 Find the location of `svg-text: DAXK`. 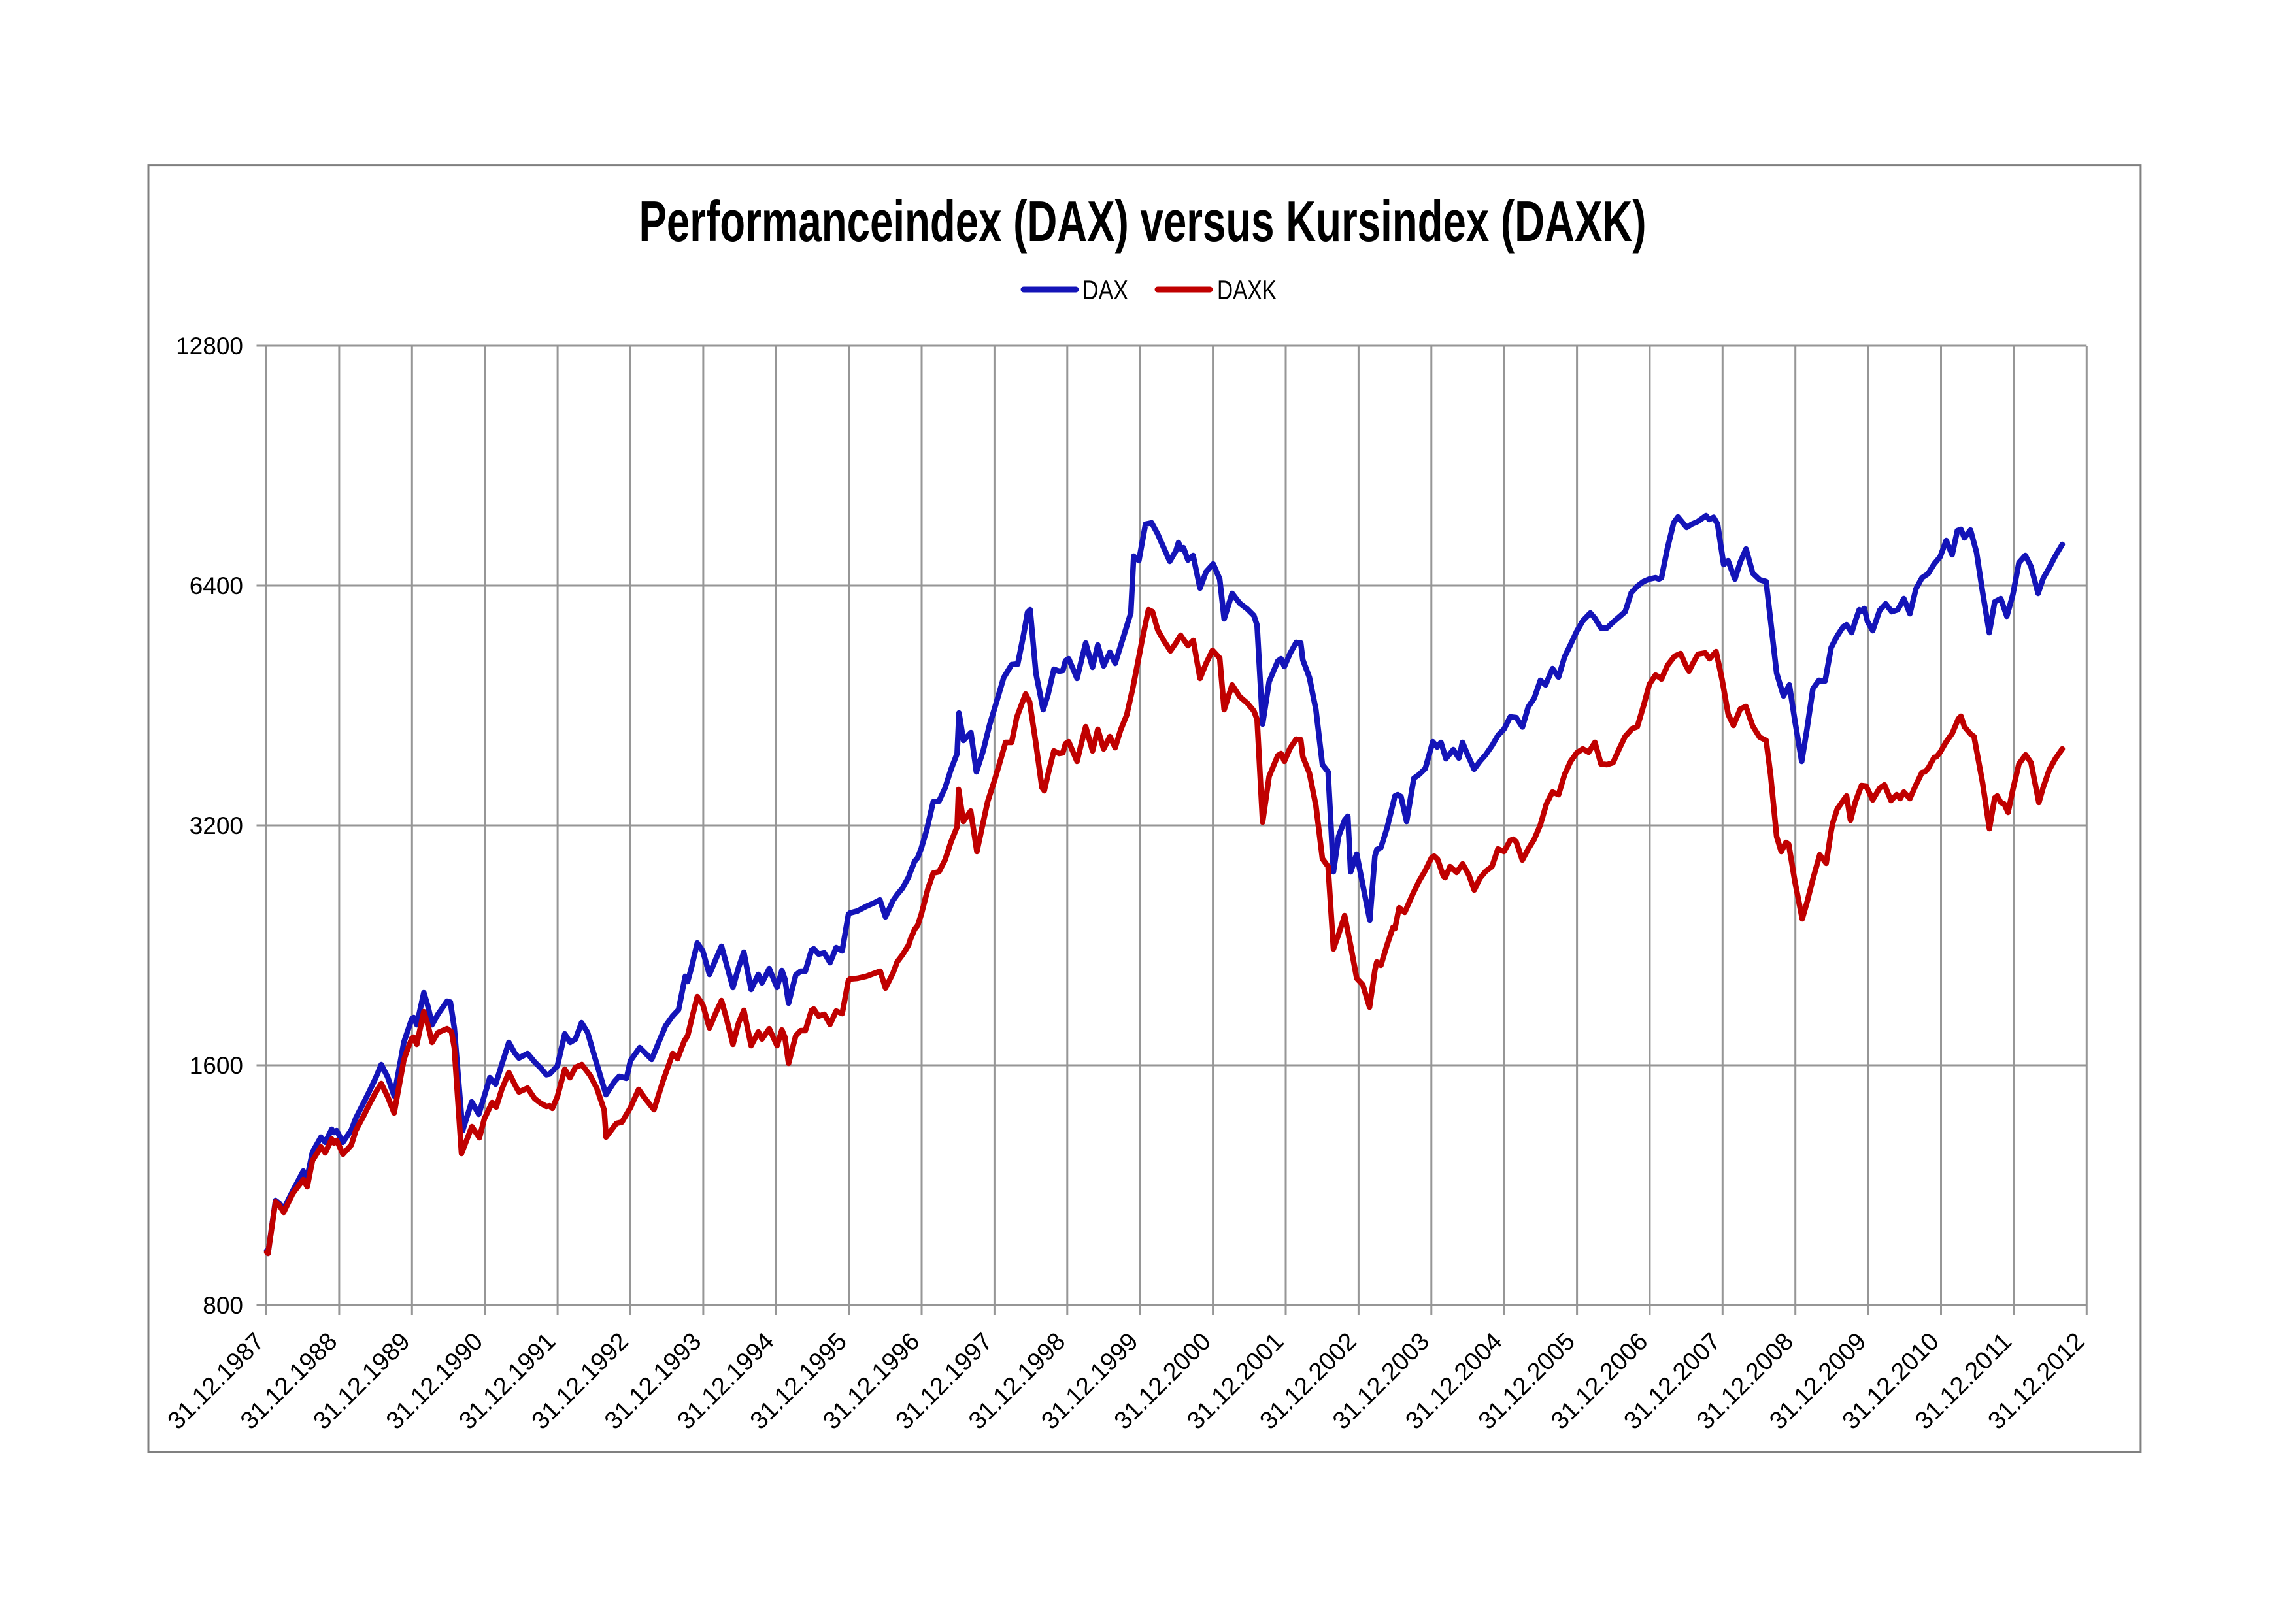

svg-text: DAXK is located at coordinates (1247, 289).